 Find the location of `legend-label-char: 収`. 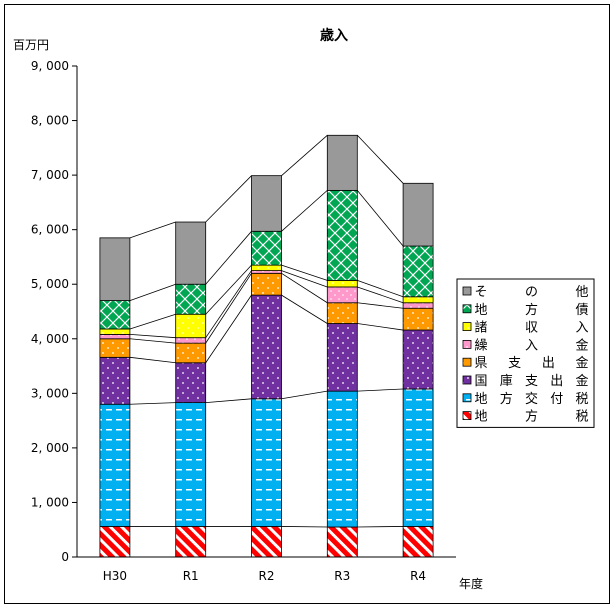

legend-label-char: 収 is located at coordinates (531, 328).